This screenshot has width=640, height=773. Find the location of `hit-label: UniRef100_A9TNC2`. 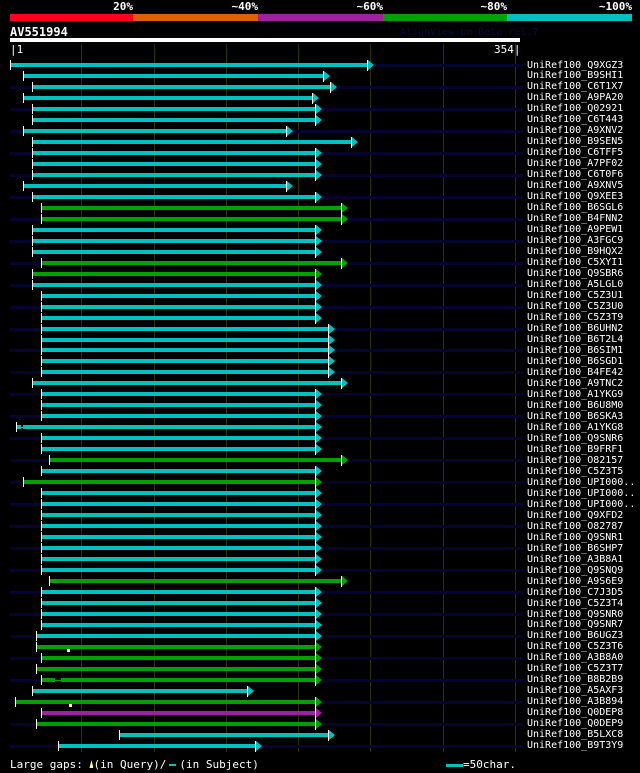

hit-label: UniRef100_A9TNC2 is located at coordinates (575, 383).